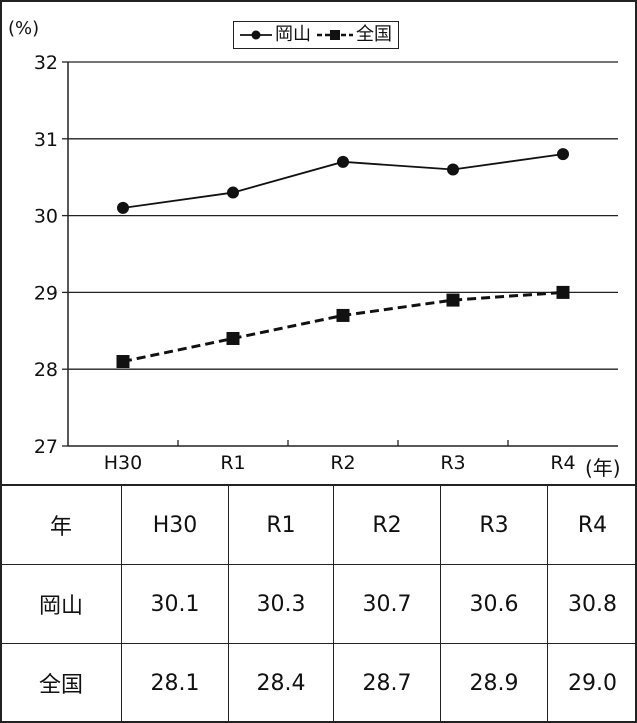 The width and height of the screenshot is (637, 723). What do you see at coordinates (281, 683) in the screenshot?
I see `table-cell: 28.4` at bounding box center [281, 683].